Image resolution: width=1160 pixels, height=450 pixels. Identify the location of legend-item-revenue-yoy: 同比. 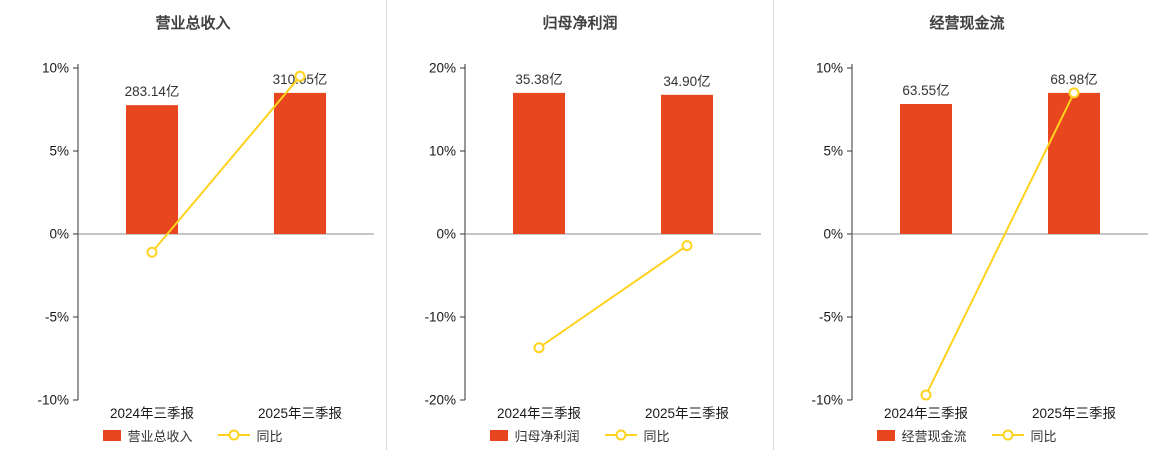
(250, 435).